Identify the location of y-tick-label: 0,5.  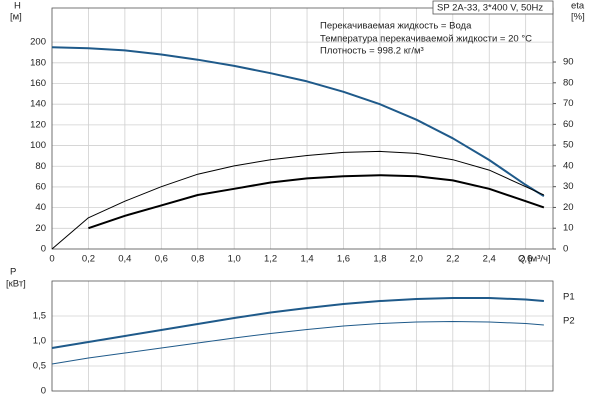
(39, 366).